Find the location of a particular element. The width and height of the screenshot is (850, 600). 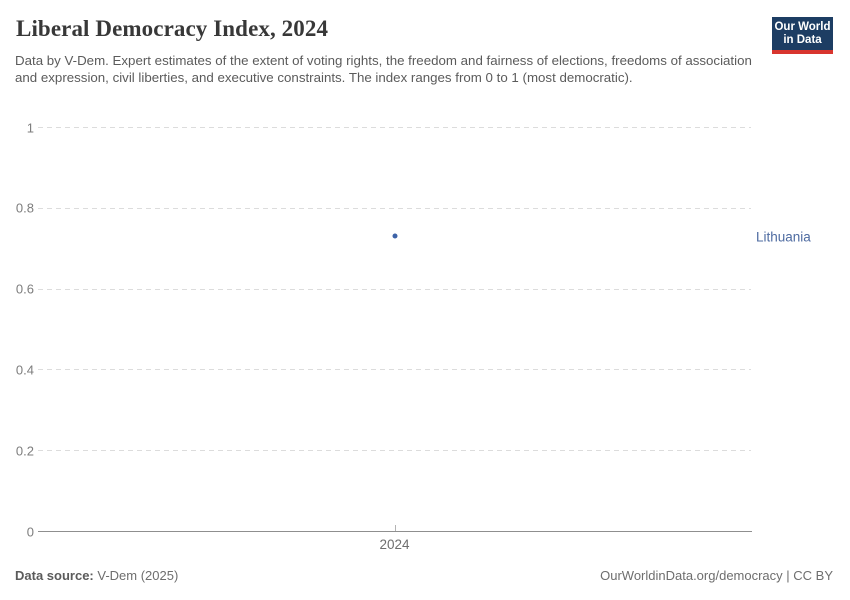

owid-logo-line1: Our World is located at coordinates (802, 27).